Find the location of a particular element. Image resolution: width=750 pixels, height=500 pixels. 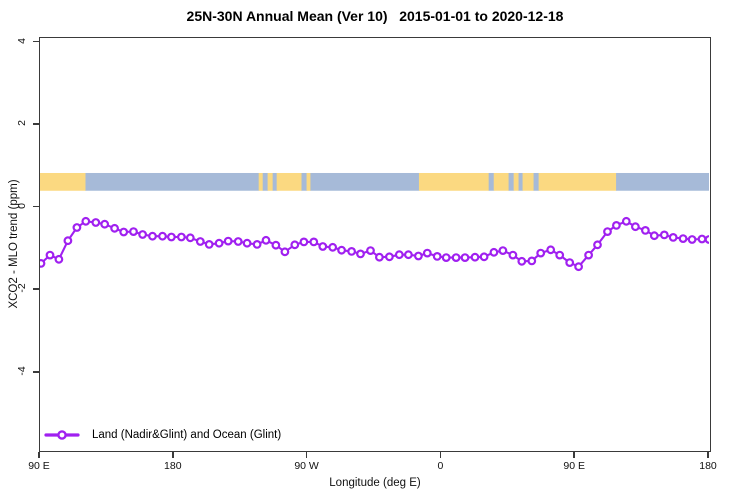

x-tick-label: 0 is located at coordinates (440, 466).